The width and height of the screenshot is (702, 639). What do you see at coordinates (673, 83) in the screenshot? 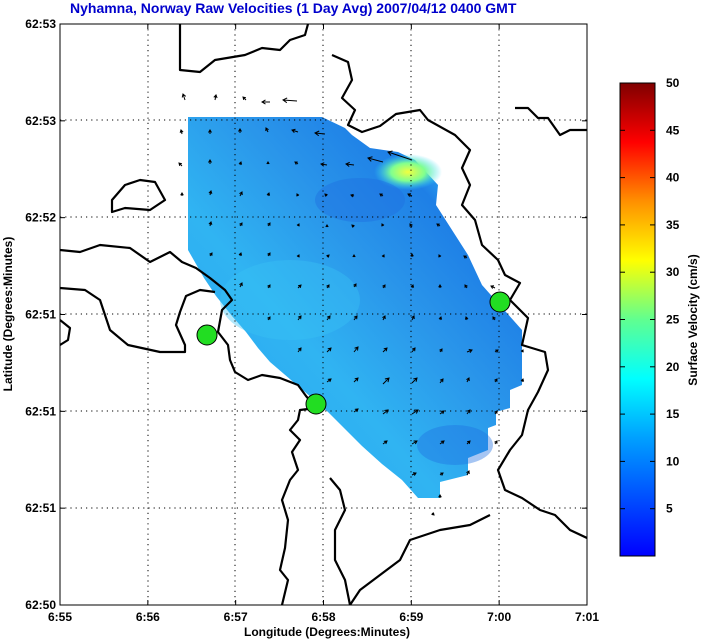
I see `colorbar-tick-label: 50` at bounding box center [673, 83].